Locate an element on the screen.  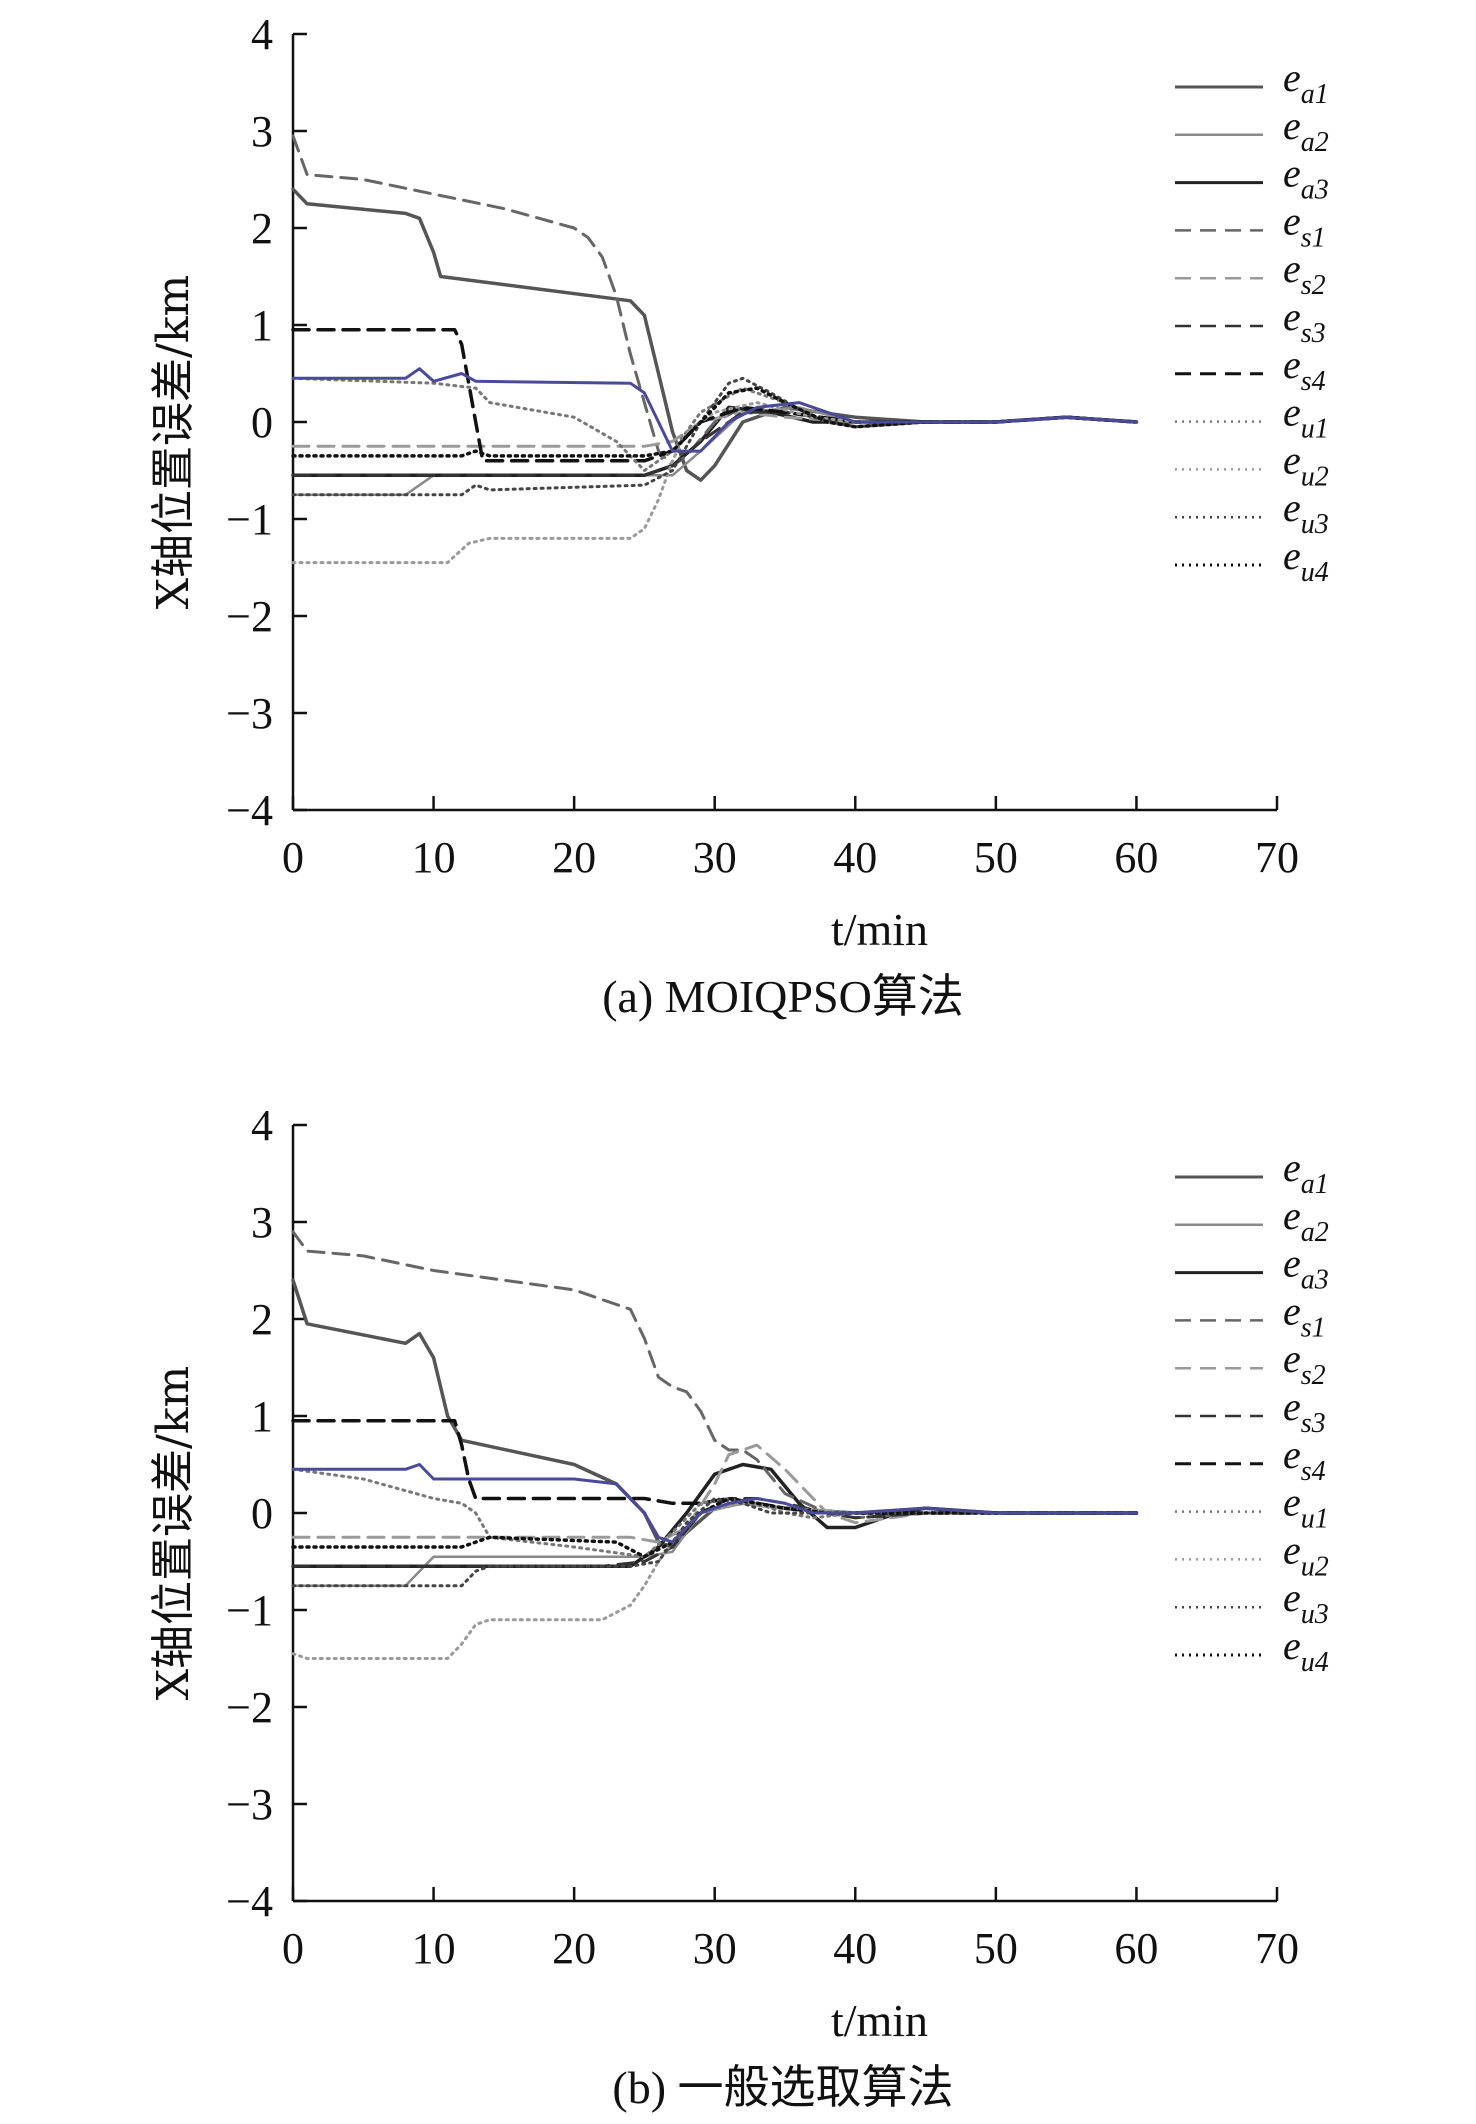
figure-caption: (a) MOIQPSO算法 is located at coordinates (783, 996).